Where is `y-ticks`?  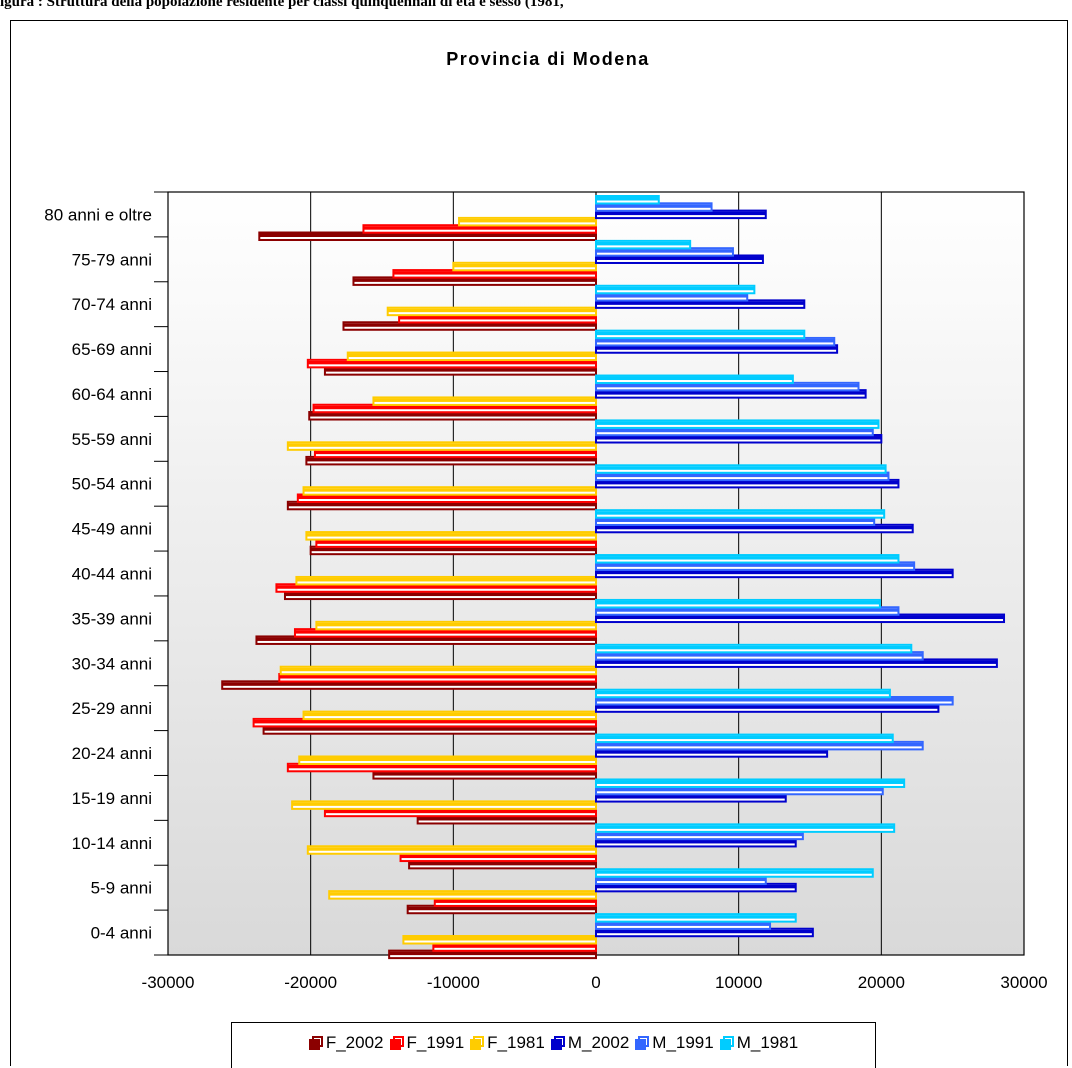 y-ticks is located at coordinates (161, 573).